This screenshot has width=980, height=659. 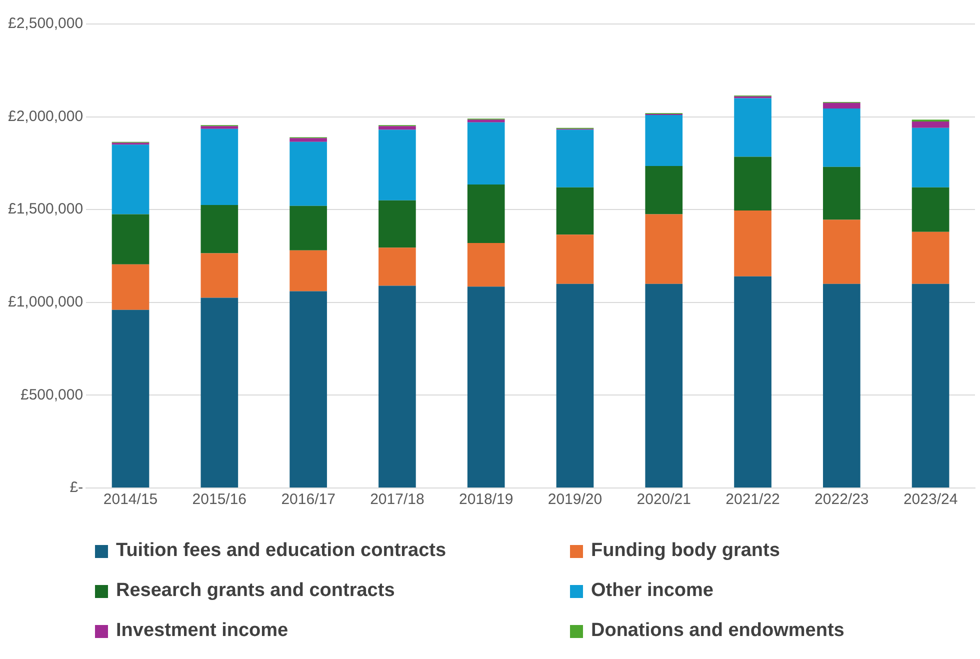 I want to click on legend-label: Tuition fees and education contracts, so click(x=281, y=551).